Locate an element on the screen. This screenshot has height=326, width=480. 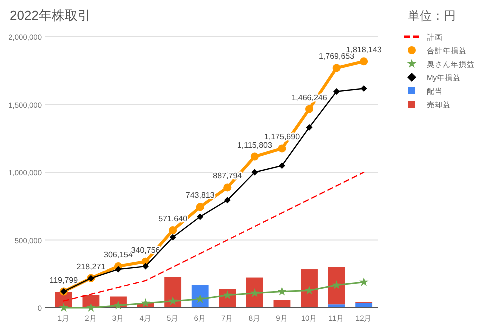
data-label: 119,799 is located at coordinates (64, 280).